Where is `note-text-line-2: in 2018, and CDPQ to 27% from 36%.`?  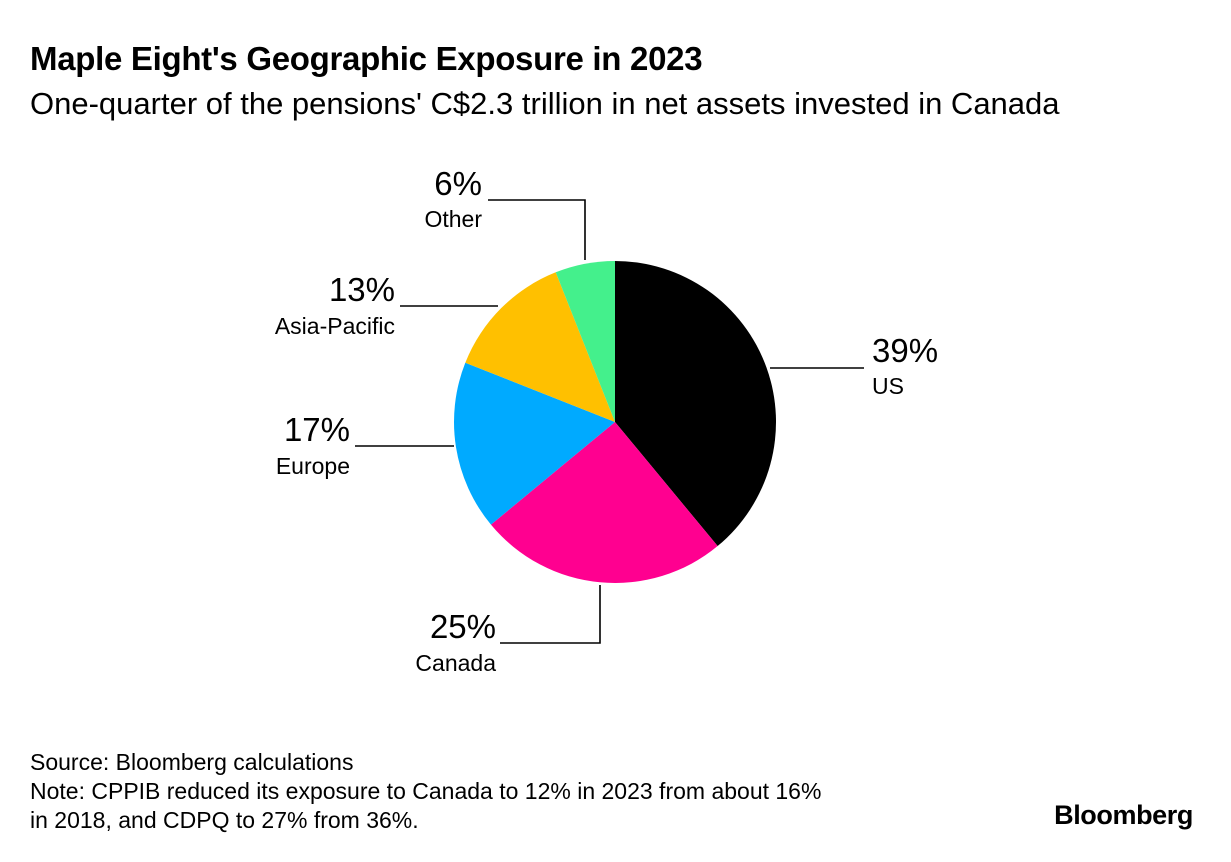 note-text-line-2: in 2018, and CDPQ to 27% from 36%. is located at coordinates (224, 820).